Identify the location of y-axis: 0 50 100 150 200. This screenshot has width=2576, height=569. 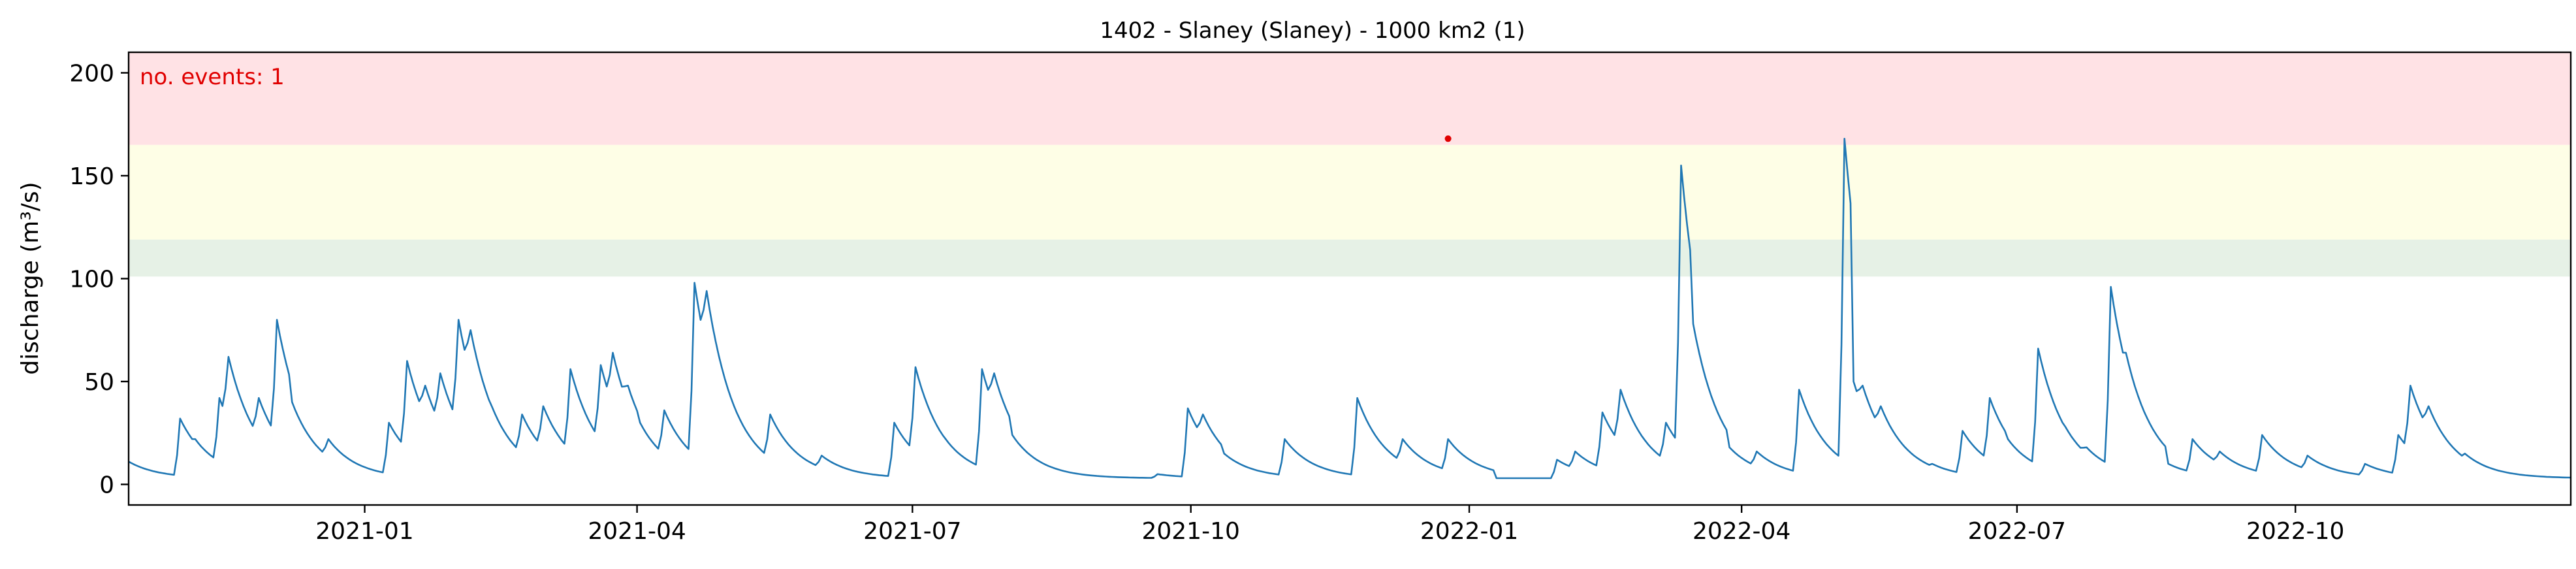
(99, 280).